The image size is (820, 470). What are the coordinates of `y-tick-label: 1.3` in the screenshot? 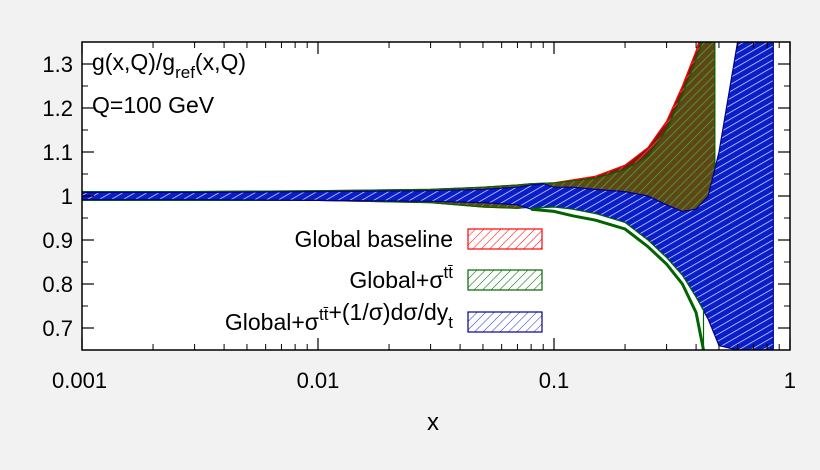 It's located at (57, 64).